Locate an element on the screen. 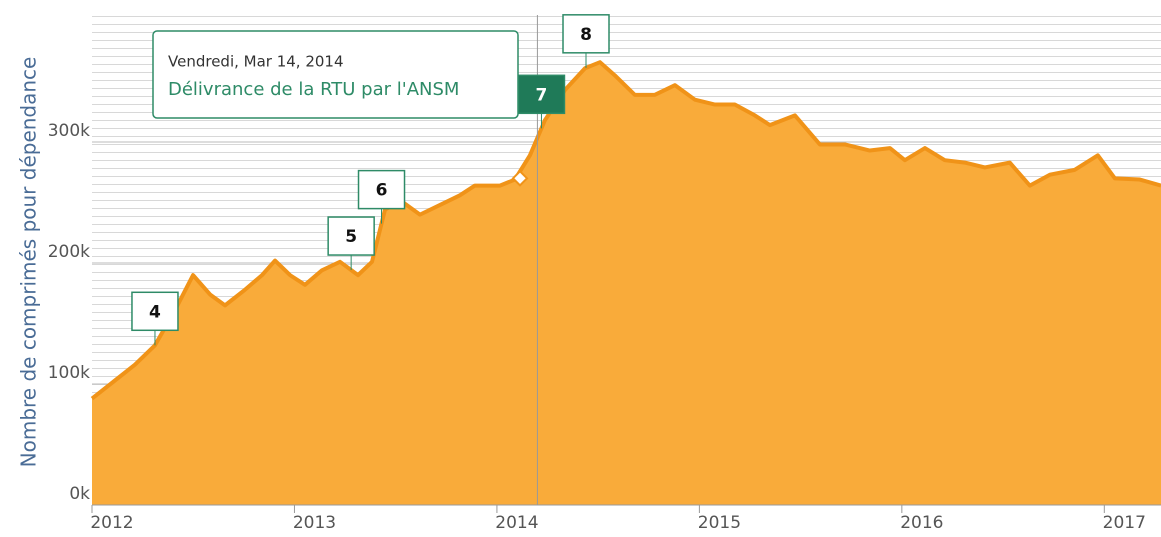 The width and height of the screenshot is (1161, 537). x-tick-label: 2012 is located at coordinates (111, 523).